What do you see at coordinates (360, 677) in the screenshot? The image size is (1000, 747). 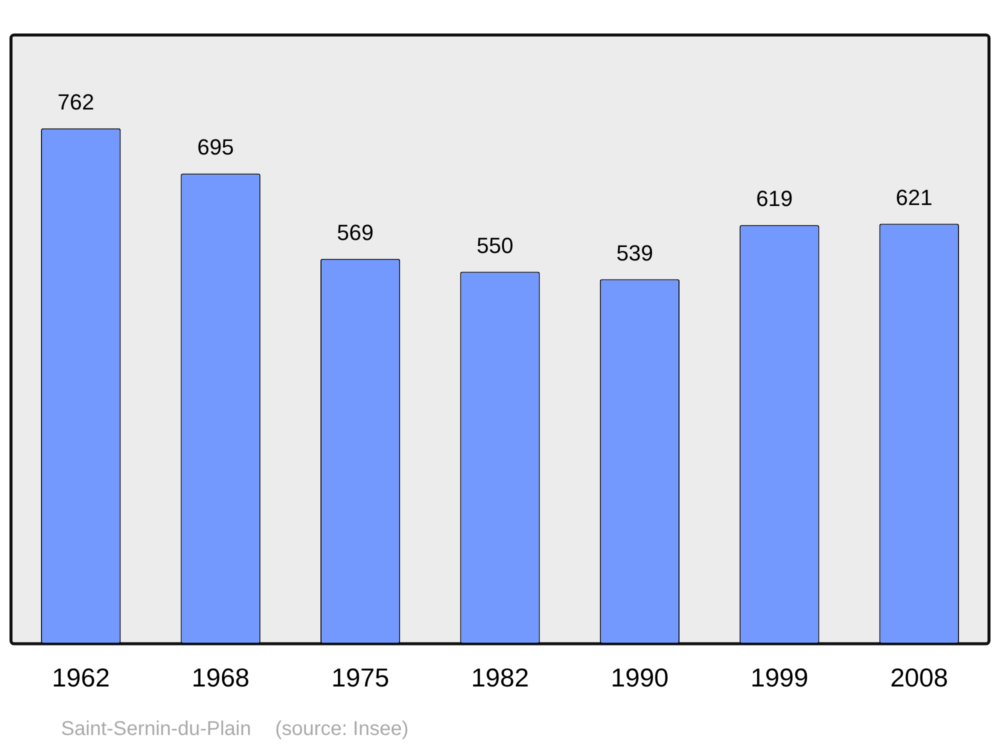 I see `x-tick-label: 1975` at bounding box center [360, 677].